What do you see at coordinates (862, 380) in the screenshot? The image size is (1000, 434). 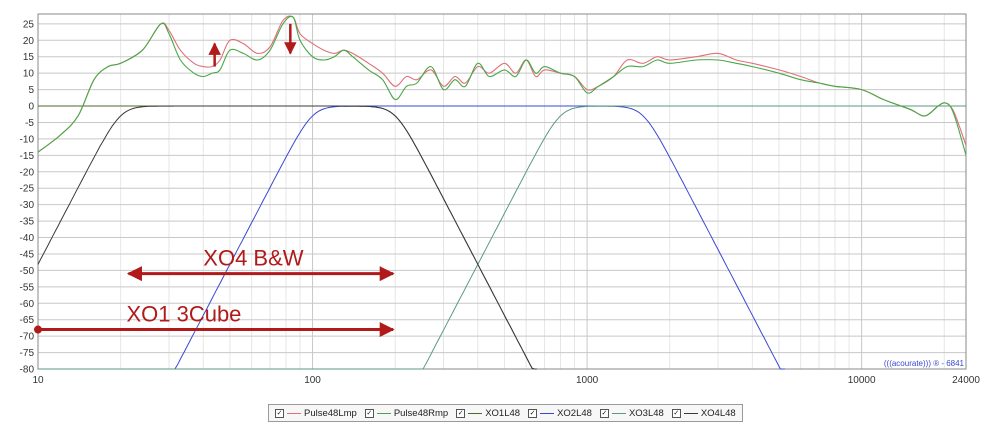 I see `x-tick-label: 10000` at bounding box center [862, 380].